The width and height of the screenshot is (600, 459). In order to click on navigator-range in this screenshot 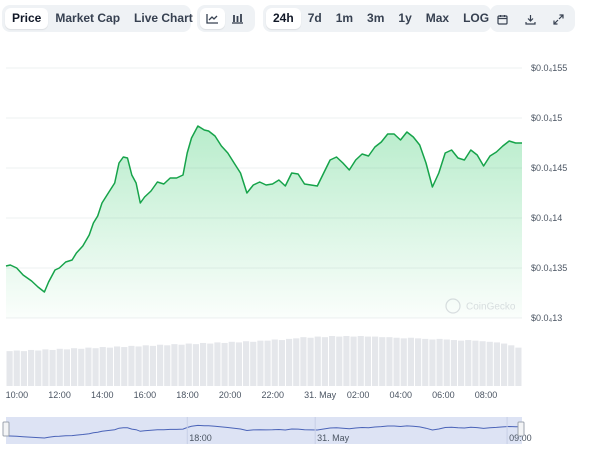, I will do `click(264, 430)`.